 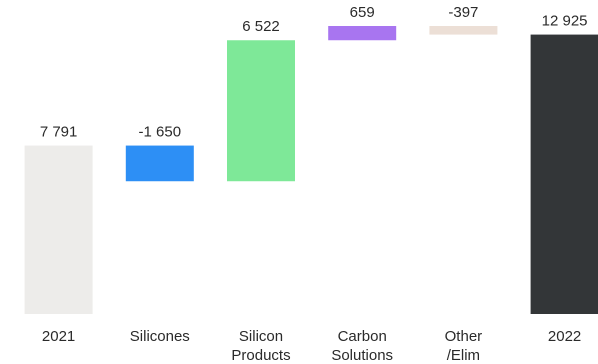 I want to click on value-label-3: 659, so click(x=362, y=12).